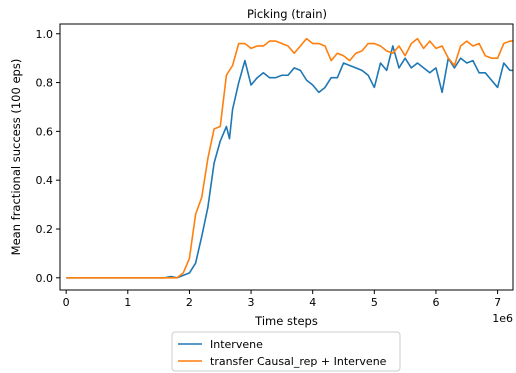  Describe the element at coordinates (45, 229) in the screenshot. I see `y-tick-label: 0.2` at that location.